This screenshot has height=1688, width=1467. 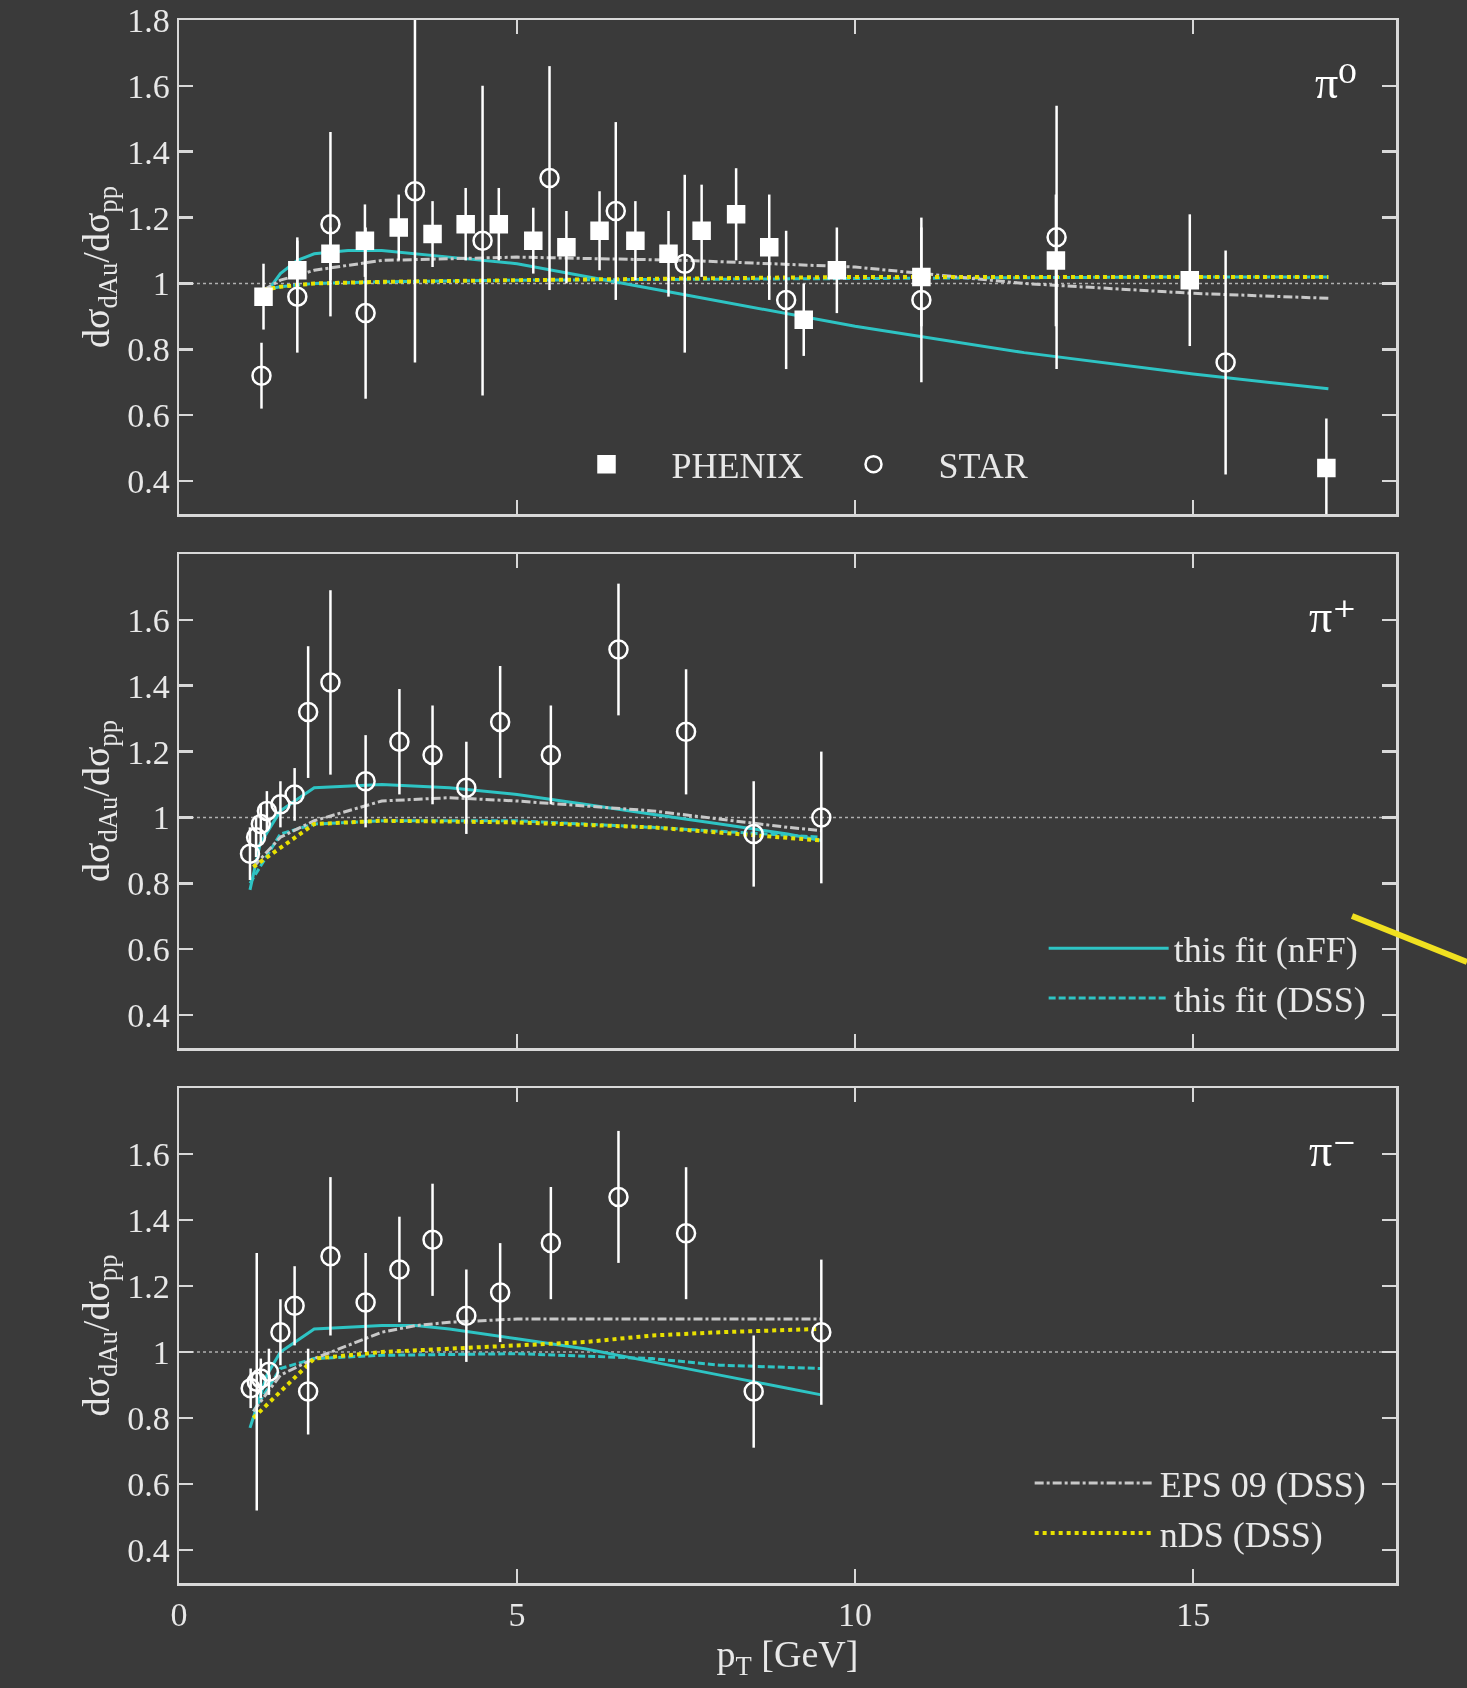 What do you see at coordinates (1269, 999) in the screenshot?
I see `legend-label: this fit (DSS)` at bounding box center [1269, 999].